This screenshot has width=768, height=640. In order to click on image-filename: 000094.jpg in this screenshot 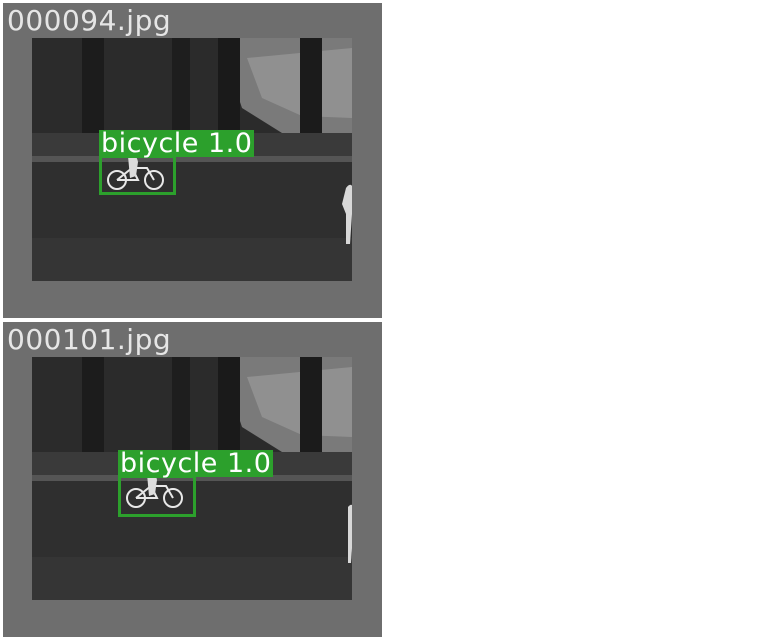, I will do `click(89, 20)`.